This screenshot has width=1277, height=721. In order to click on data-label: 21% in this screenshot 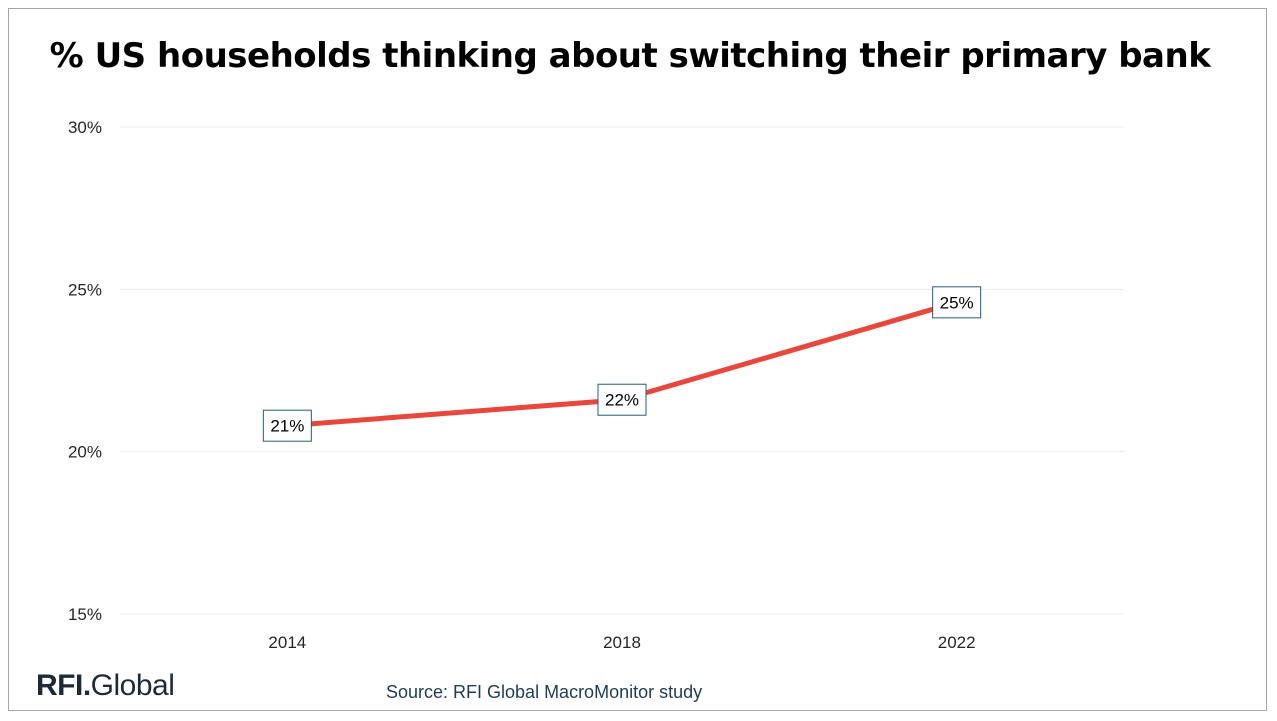, I will do `click(287, 425)`.